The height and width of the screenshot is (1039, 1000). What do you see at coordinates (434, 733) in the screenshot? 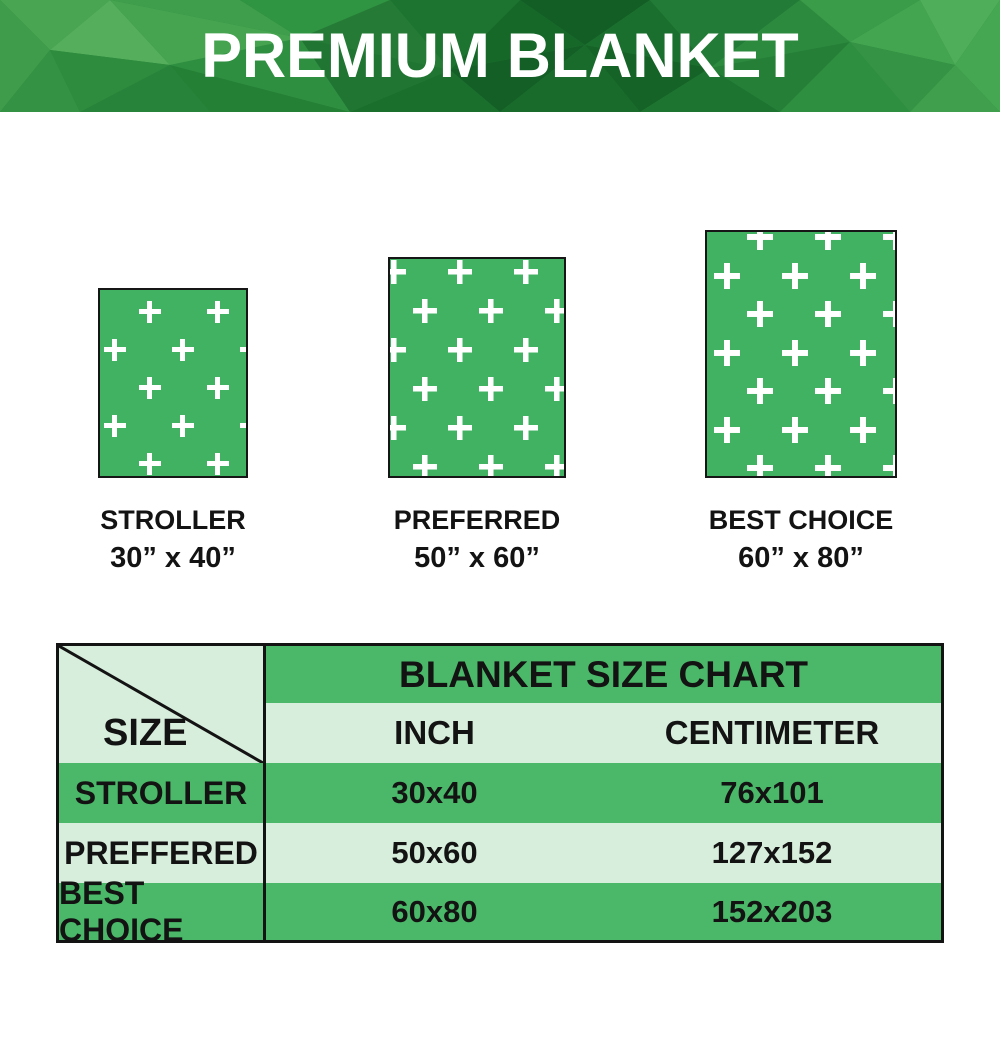
I see `column-header-inch: INCH` at bounding box center [434, 733].